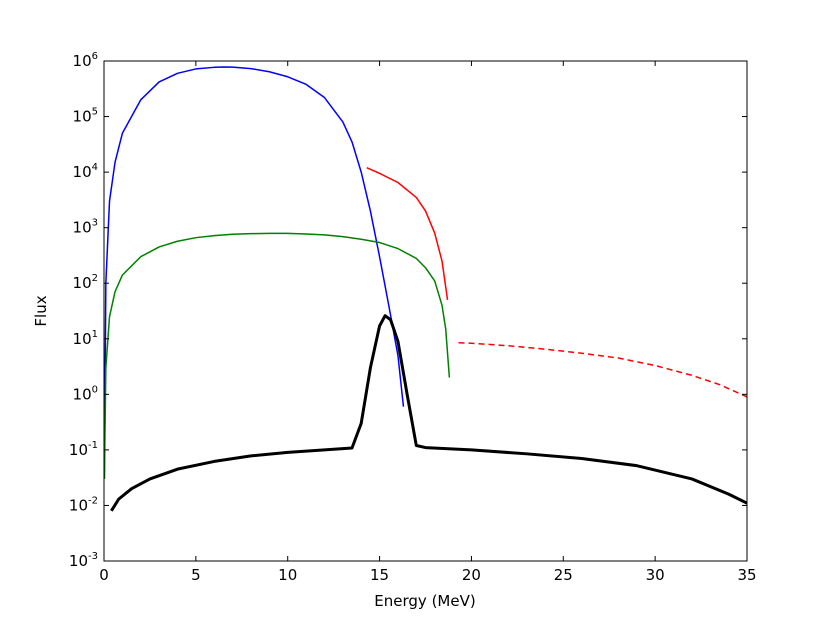 This screenshot has height=623, width=830. What do you see at coordinates (746, 575) in the screenshot?
I see `x-tick-label: 35` at bounding box center [746, 575].